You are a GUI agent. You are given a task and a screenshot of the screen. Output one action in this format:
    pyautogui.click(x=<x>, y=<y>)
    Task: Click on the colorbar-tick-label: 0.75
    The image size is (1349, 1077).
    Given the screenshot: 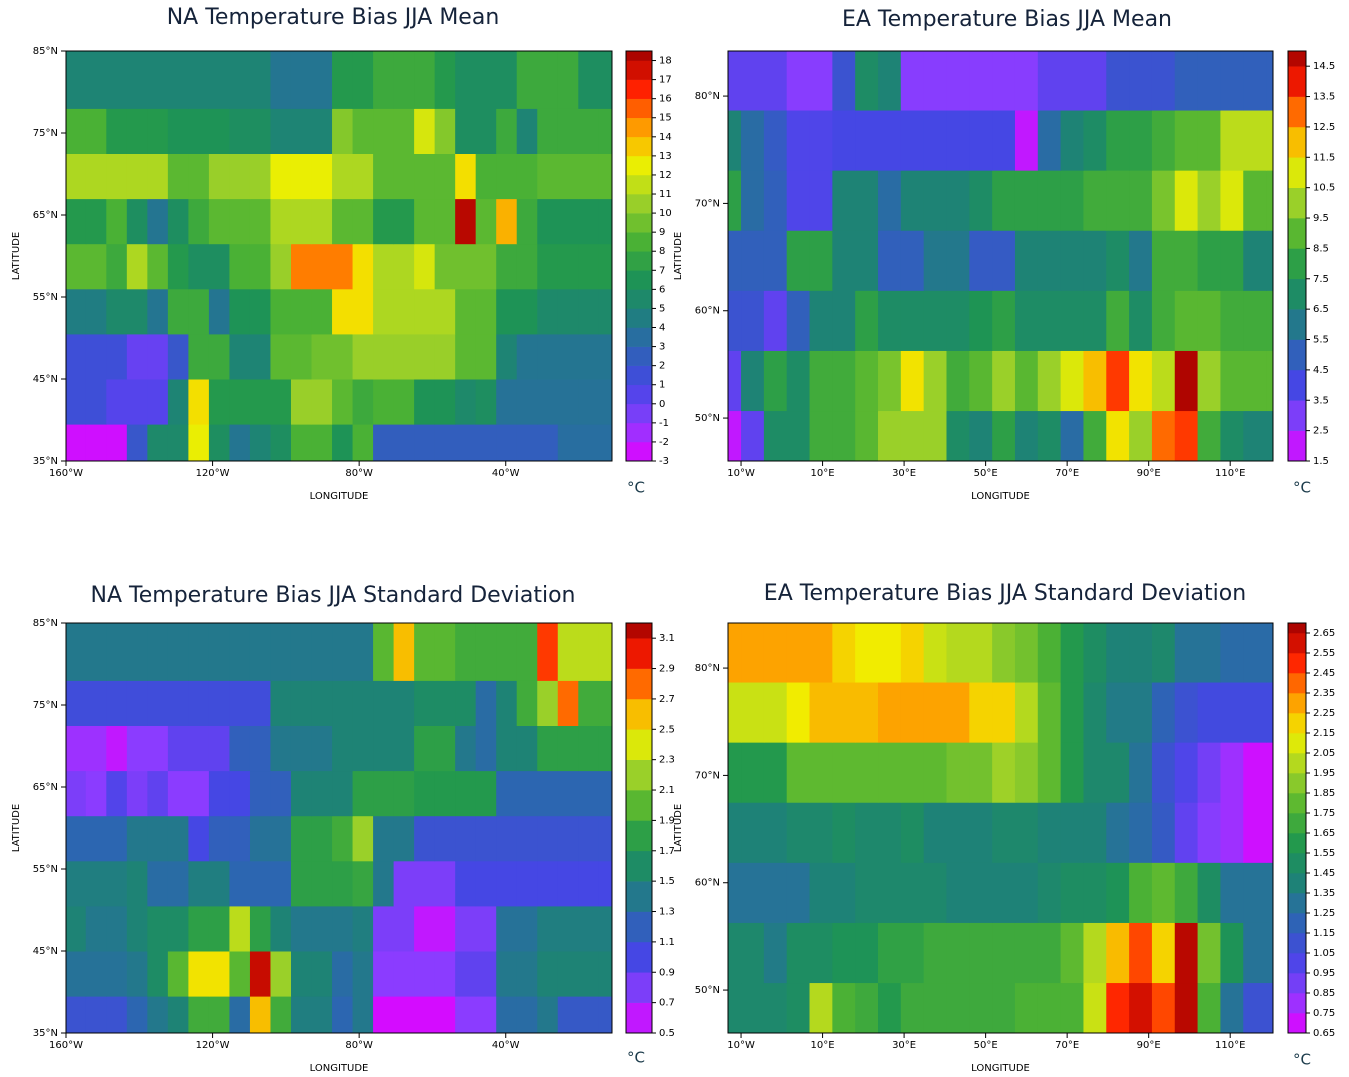 What is the action you would take?
    pyautogui.click(x=1324, y=1013)
    